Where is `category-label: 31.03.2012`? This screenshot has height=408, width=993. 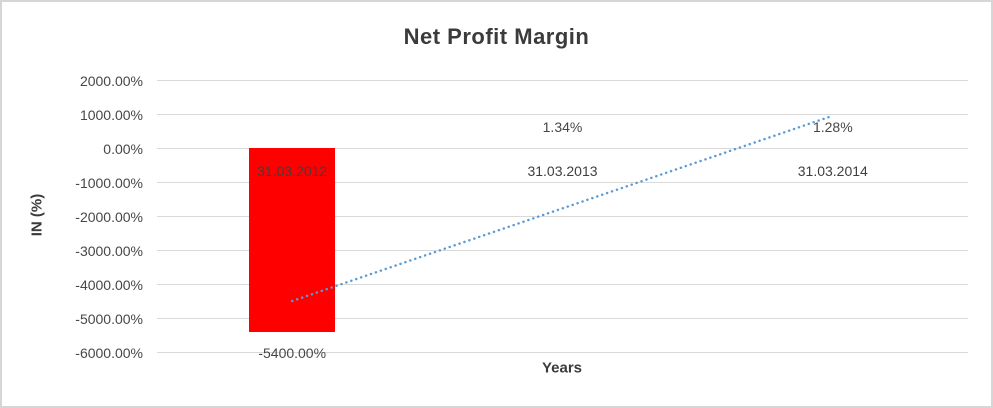 category-label: 31.03.2012 is located at coordinates (292, 171).